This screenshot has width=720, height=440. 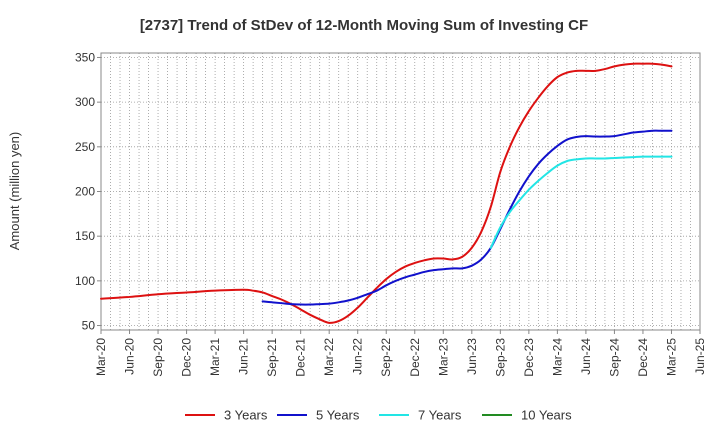 I want to click on x-tick-label: Jun-20, so click(x=130, y=356).